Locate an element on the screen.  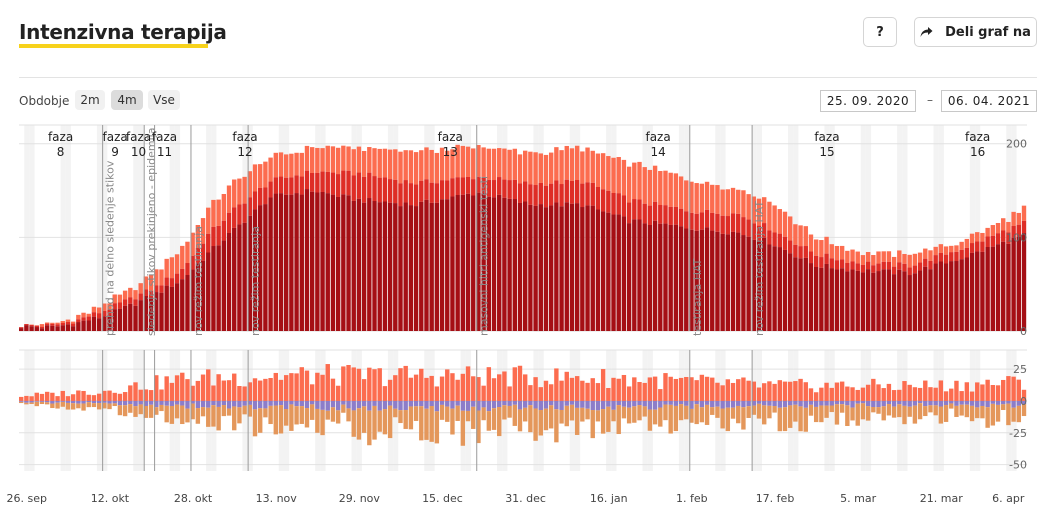
period-button-all: Vse is located at coordinates (164, 100).